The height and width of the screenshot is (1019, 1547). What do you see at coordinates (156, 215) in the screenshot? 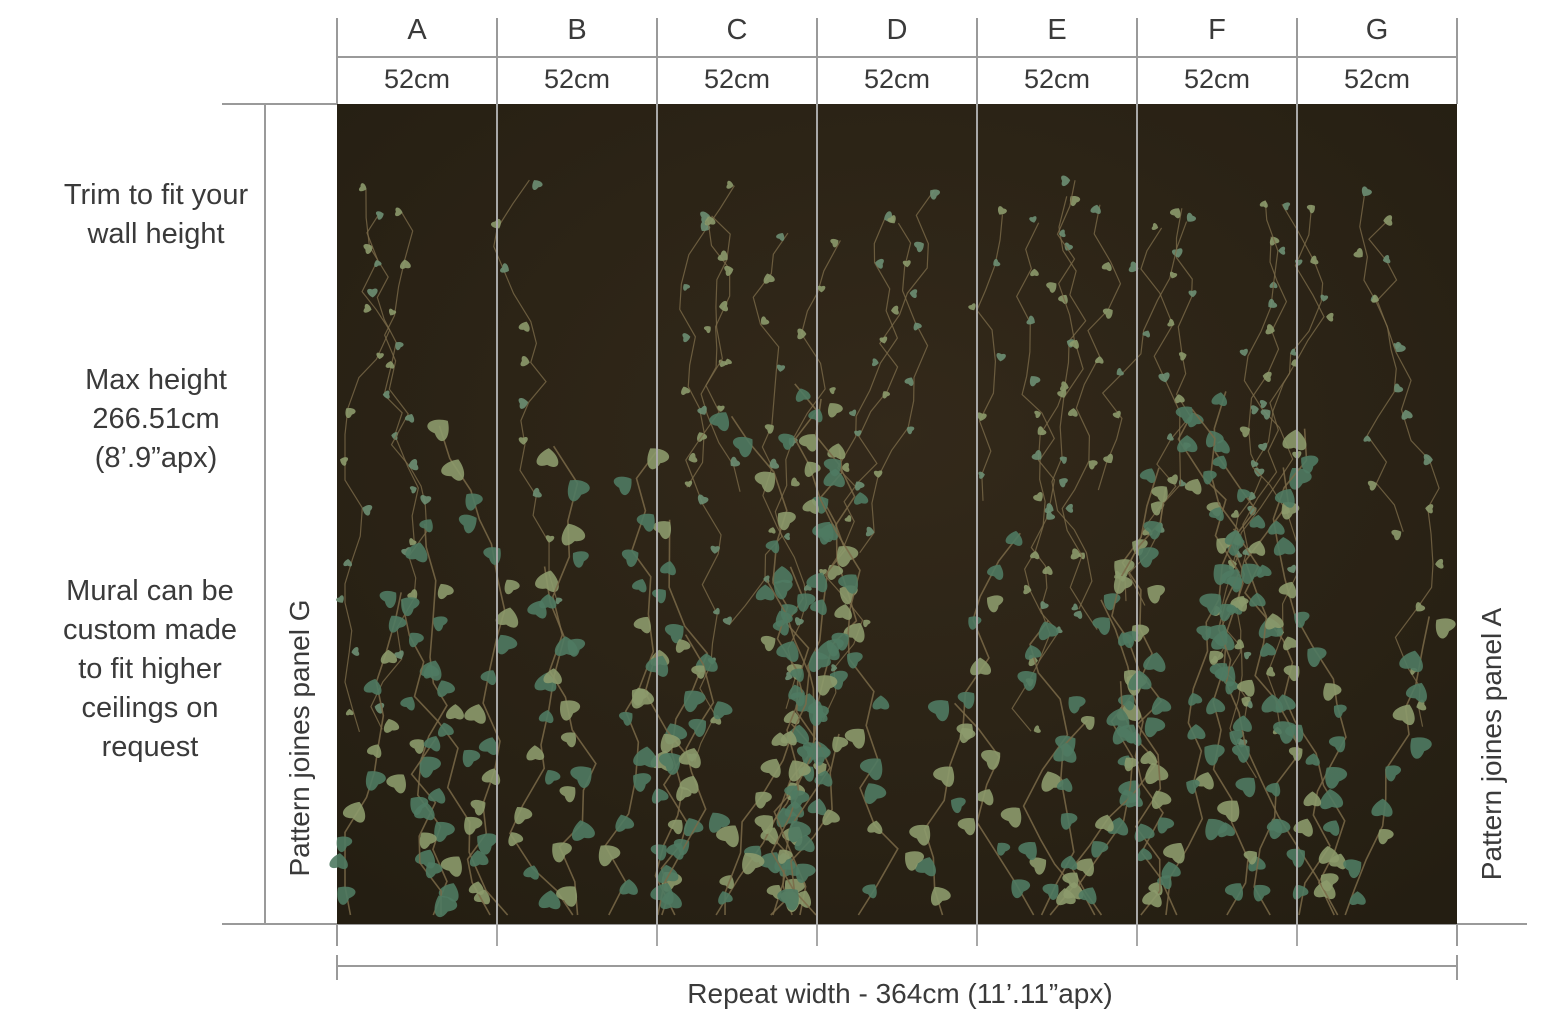
I see `trim-note: Trim to fit your wall height` at bounding box center [156, 215].